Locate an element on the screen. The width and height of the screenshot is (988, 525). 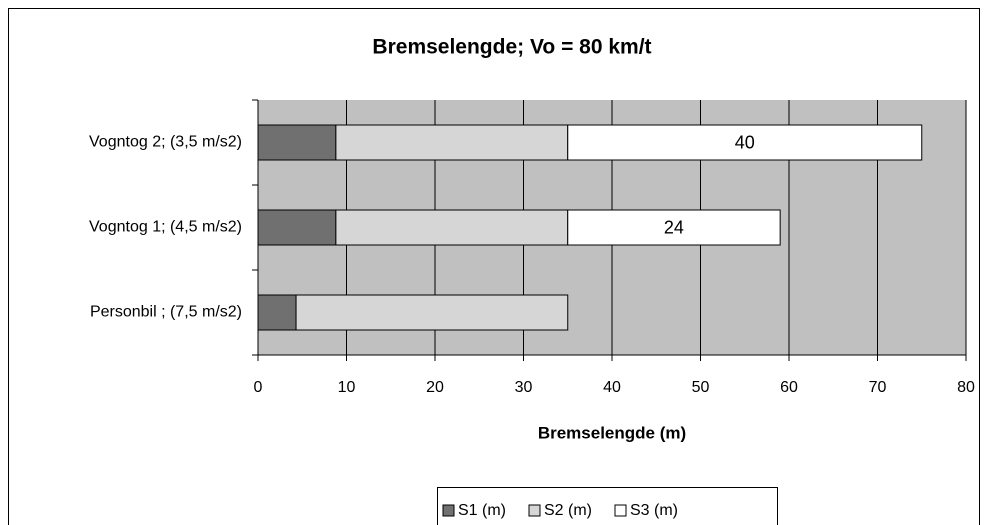
y-tick-label: Vogntog 1; (4,5 m/s2) is located at coordinates (165, 227).